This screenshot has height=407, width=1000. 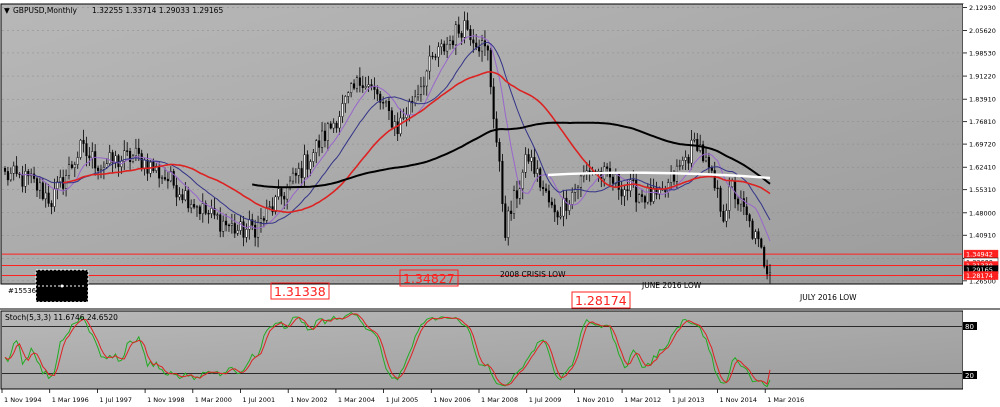 What do you see at coordinates (642, 400) in the screenshot?
I see `date-axis-label: 1 Mar 2012` at bounding box center [642, 400].